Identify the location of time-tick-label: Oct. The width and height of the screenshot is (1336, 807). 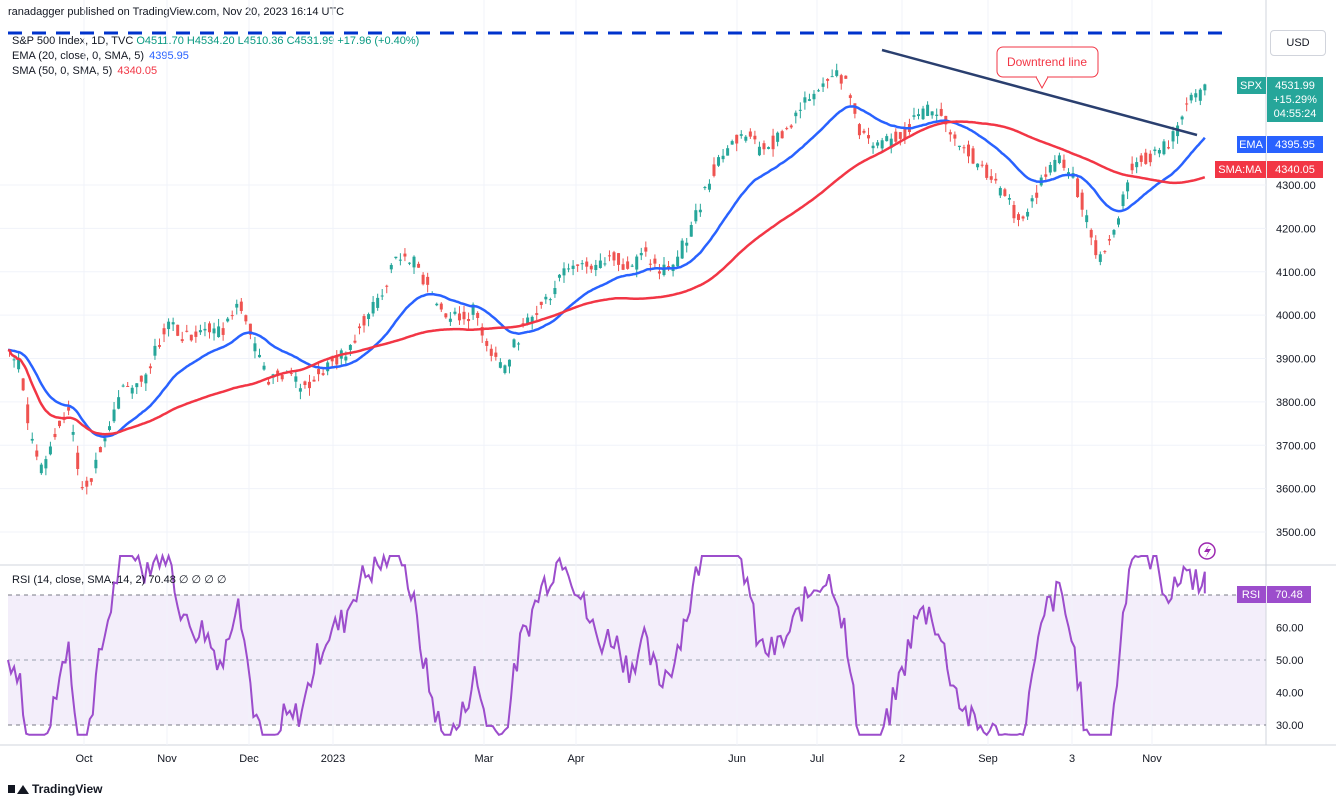
(83, 759).